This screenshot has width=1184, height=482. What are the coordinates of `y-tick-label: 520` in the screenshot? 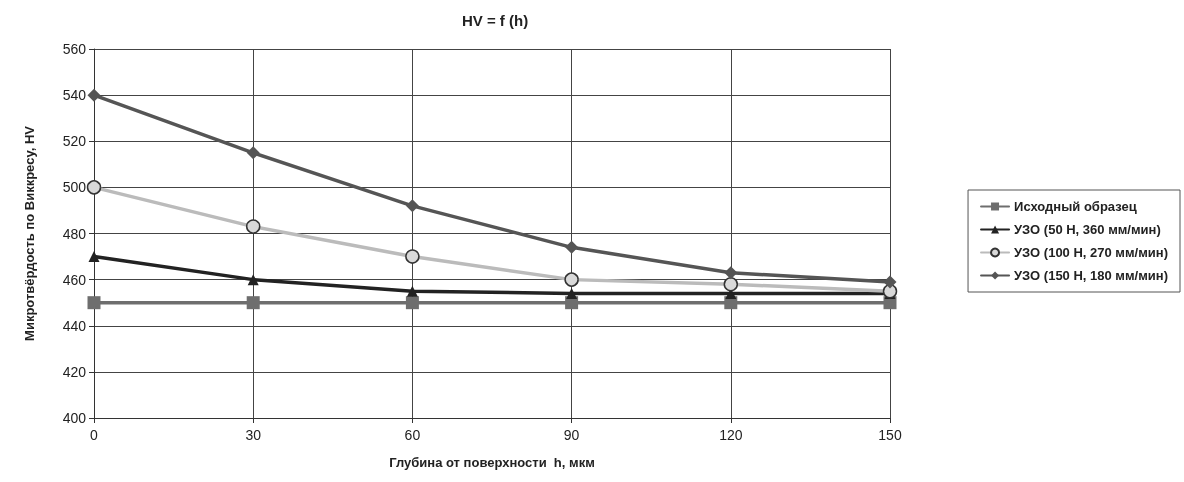 It's located at (74, 141).